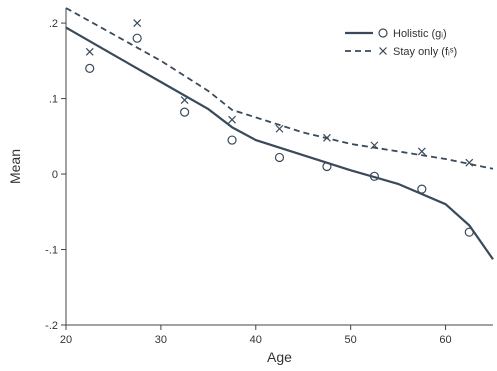  What do you see at coordinates (53, 24) in the screenshot?
I see `y-tick-label: .2` at bounding box center [53, 24].